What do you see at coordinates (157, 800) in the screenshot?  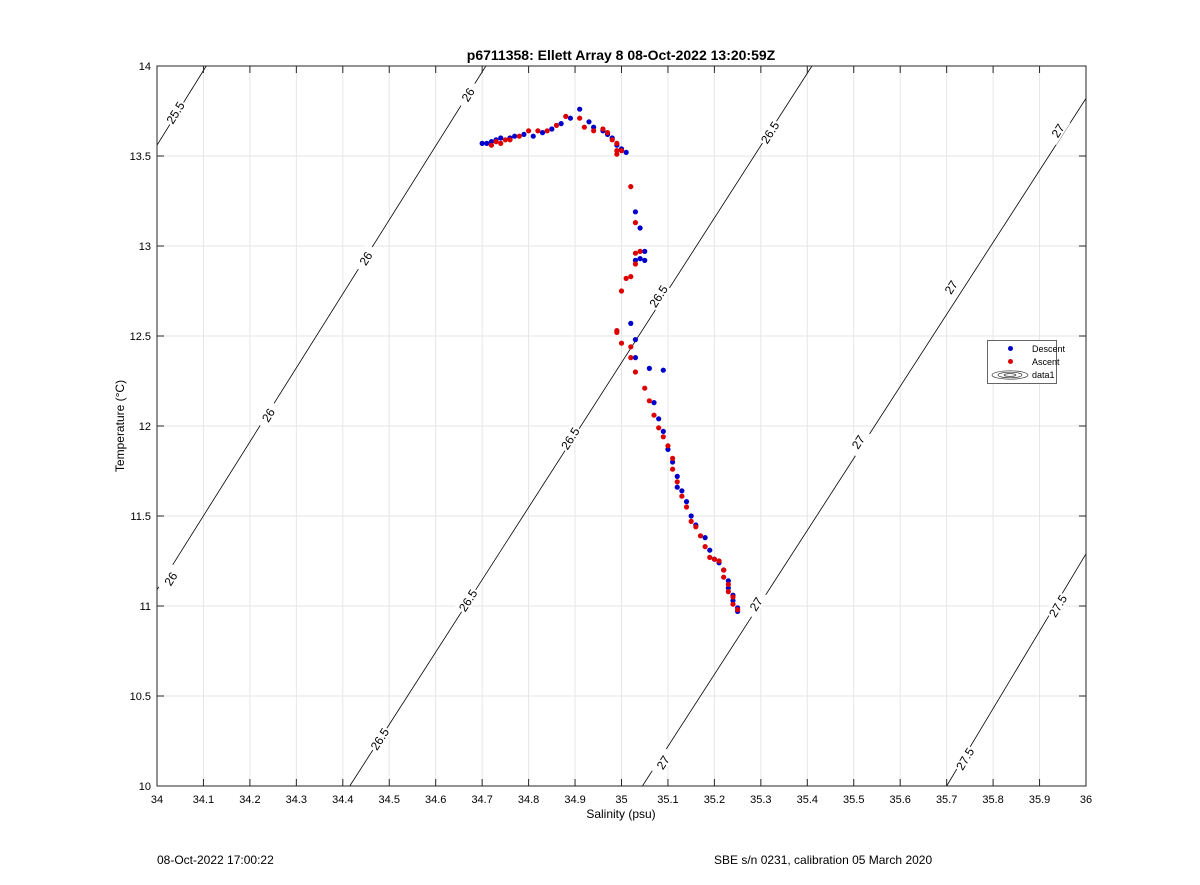 I see `x-tick-label: 34` at bounding box center [157, 800].